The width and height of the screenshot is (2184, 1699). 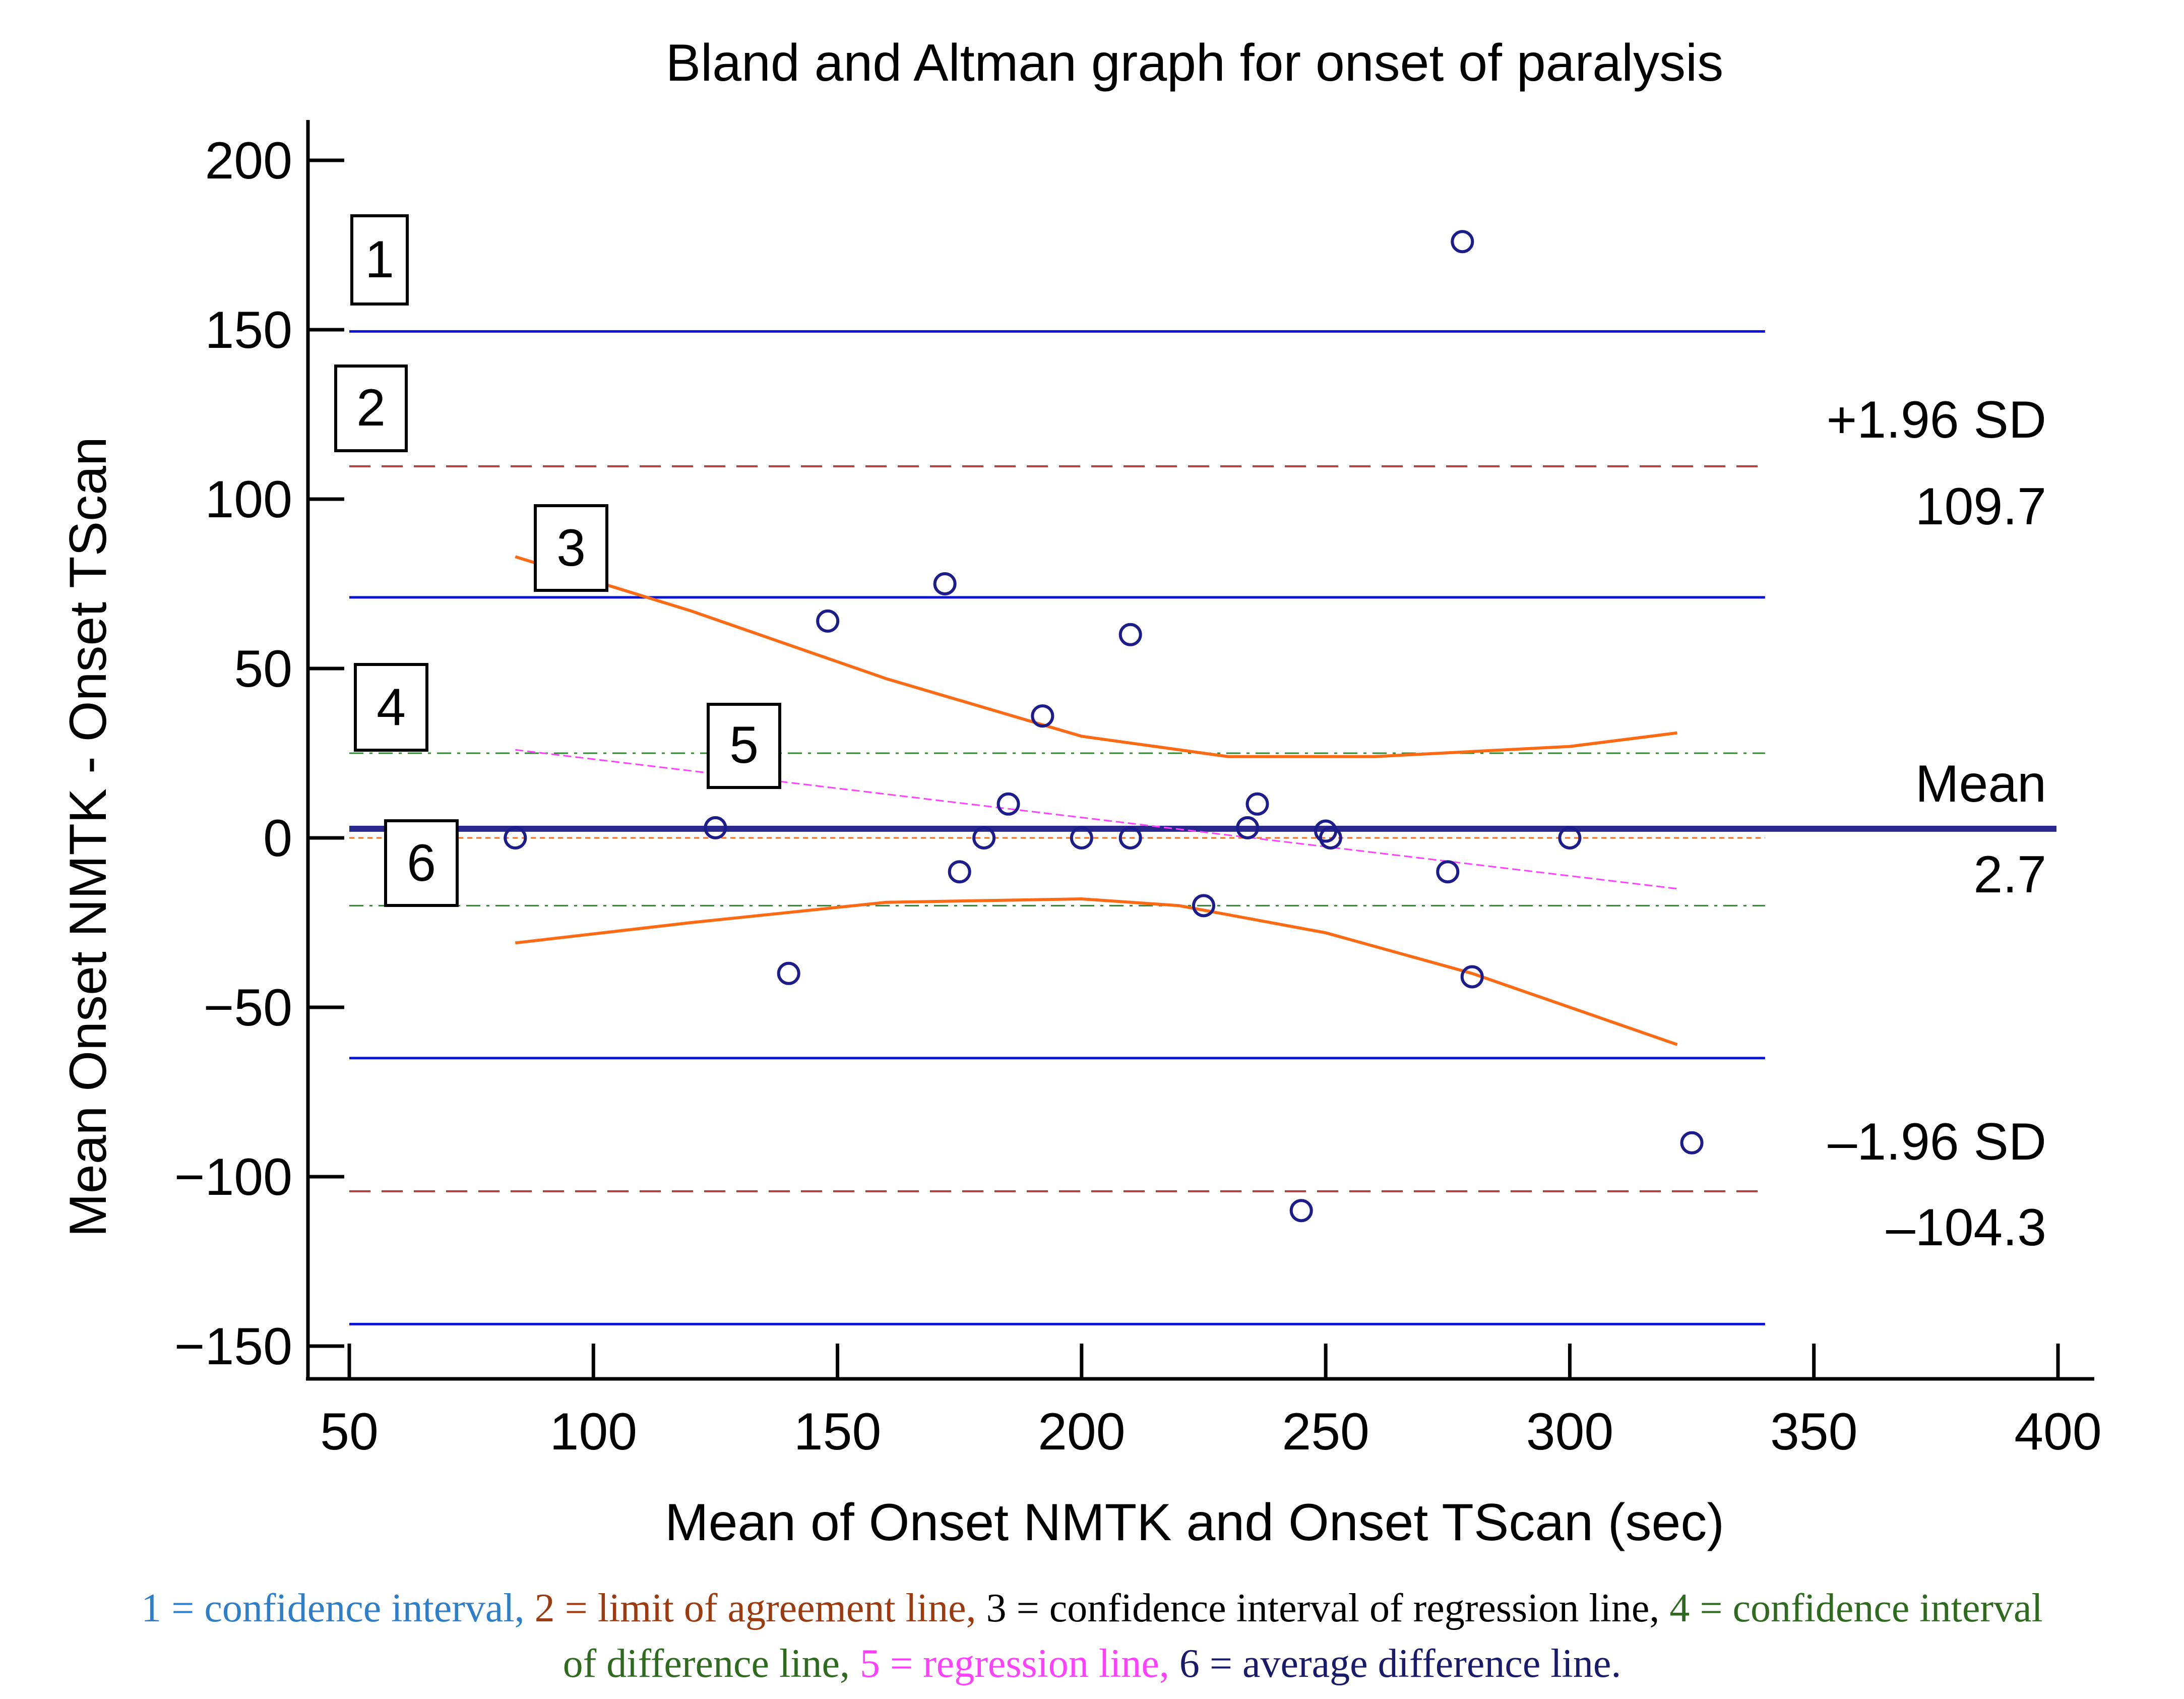 What do you see at coordinates (338, 1608) in the screenshot?
I see `caption-item-1: 1 = confidence interval,` at bounding box center [338, 1608].